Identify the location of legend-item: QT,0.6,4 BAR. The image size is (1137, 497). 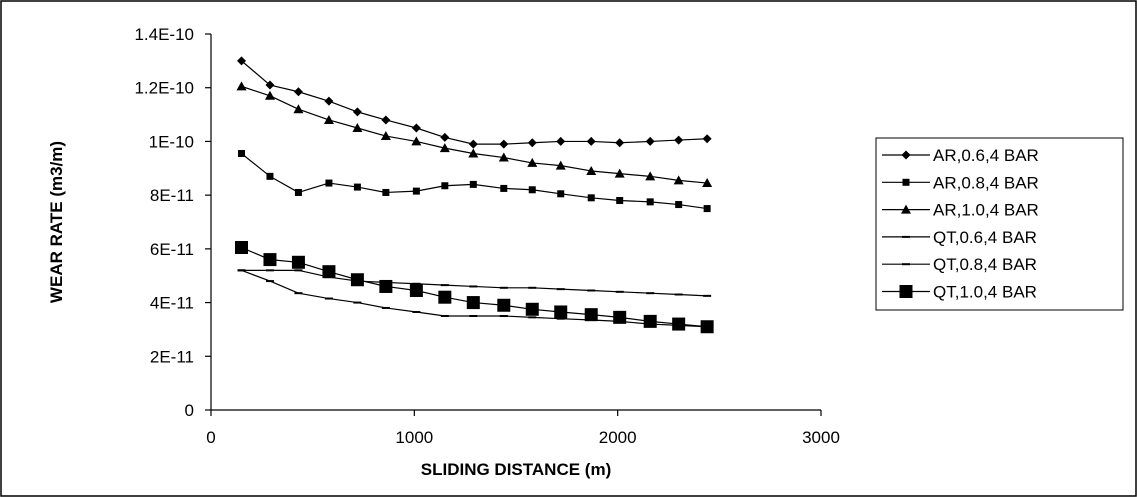
(959, 237).